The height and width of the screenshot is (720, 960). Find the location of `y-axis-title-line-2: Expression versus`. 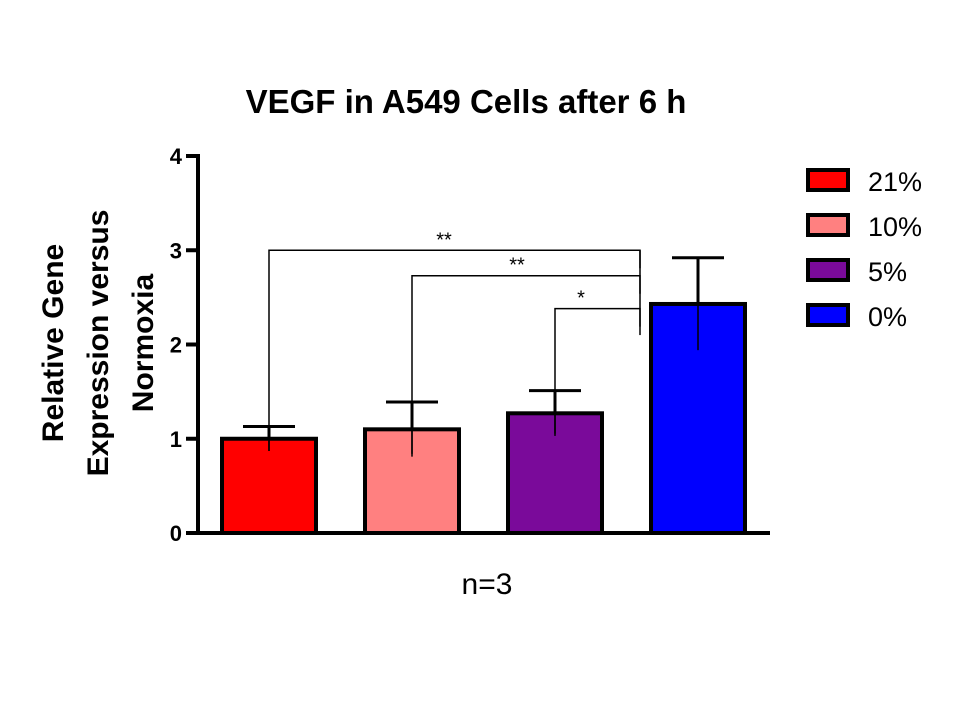

y-axis-title-line-2: Expression versus is located at coordinates (98, 343).